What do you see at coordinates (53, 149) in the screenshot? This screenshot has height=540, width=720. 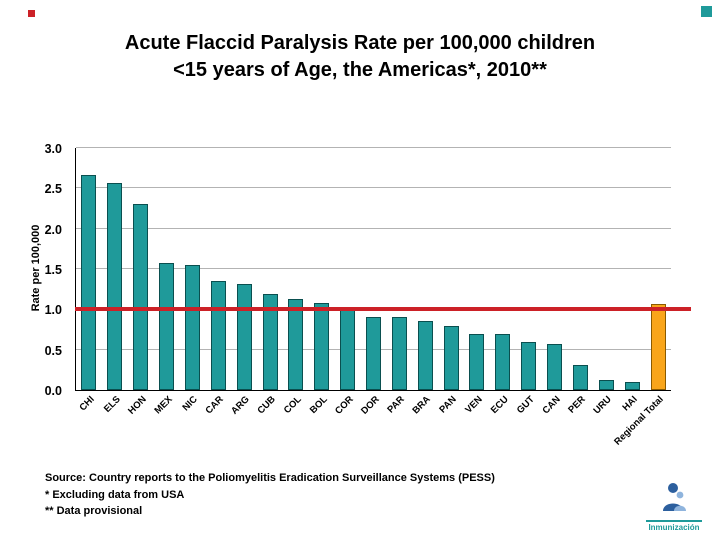 I see `y-axis-tick-label: 3.0` at bounding box center [53, 149].